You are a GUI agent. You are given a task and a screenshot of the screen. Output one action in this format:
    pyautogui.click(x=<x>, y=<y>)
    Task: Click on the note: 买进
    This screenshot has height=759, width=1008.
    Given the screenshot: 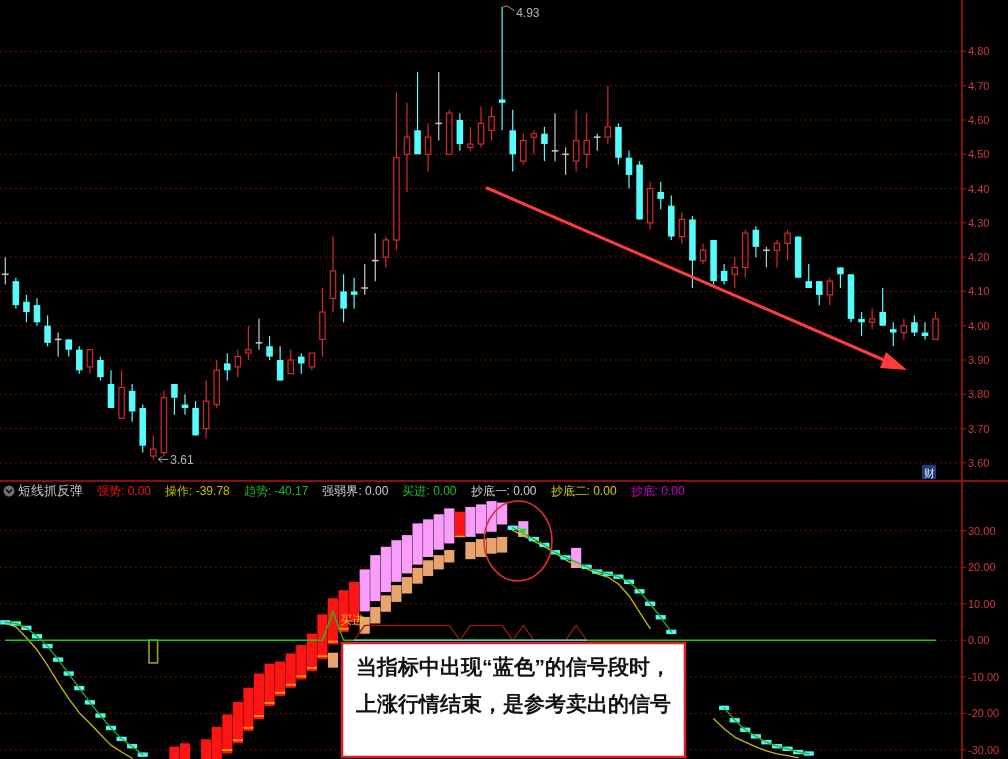 What is the action you would take?
    pyautogui.click(x=352, y=620)
    